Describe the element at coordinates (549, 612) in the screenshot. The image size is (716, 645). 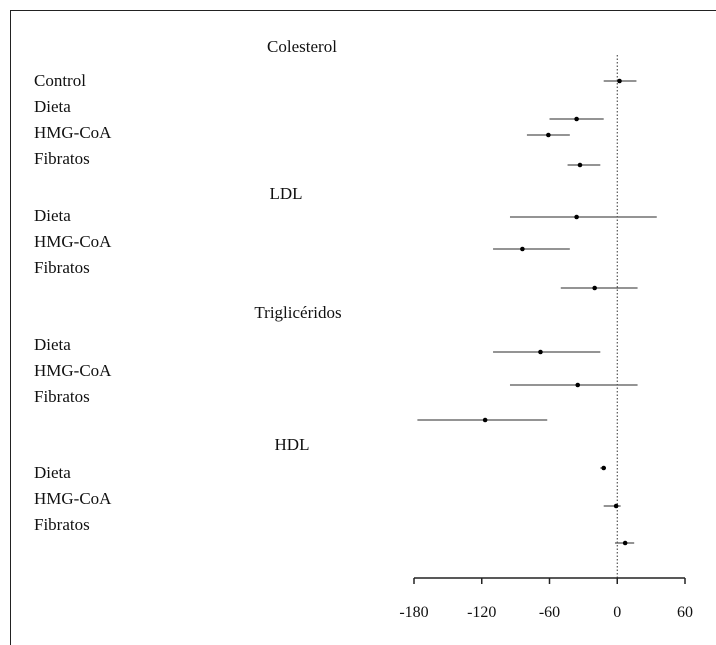
I see `x-tick-label: -60` at that location.